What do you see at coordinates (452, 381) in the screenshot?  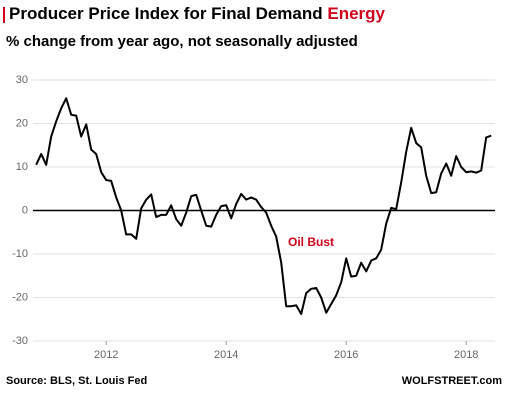 I see `credit: WOLFSTREET.com` at bounding box center [452, 381].